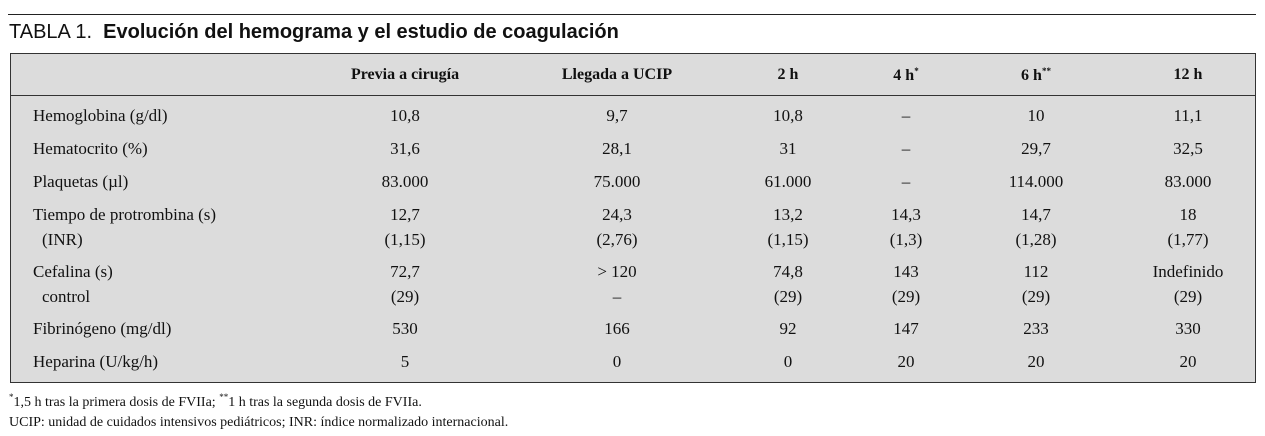  I want to click on cell: > 120, so click(617, 271).